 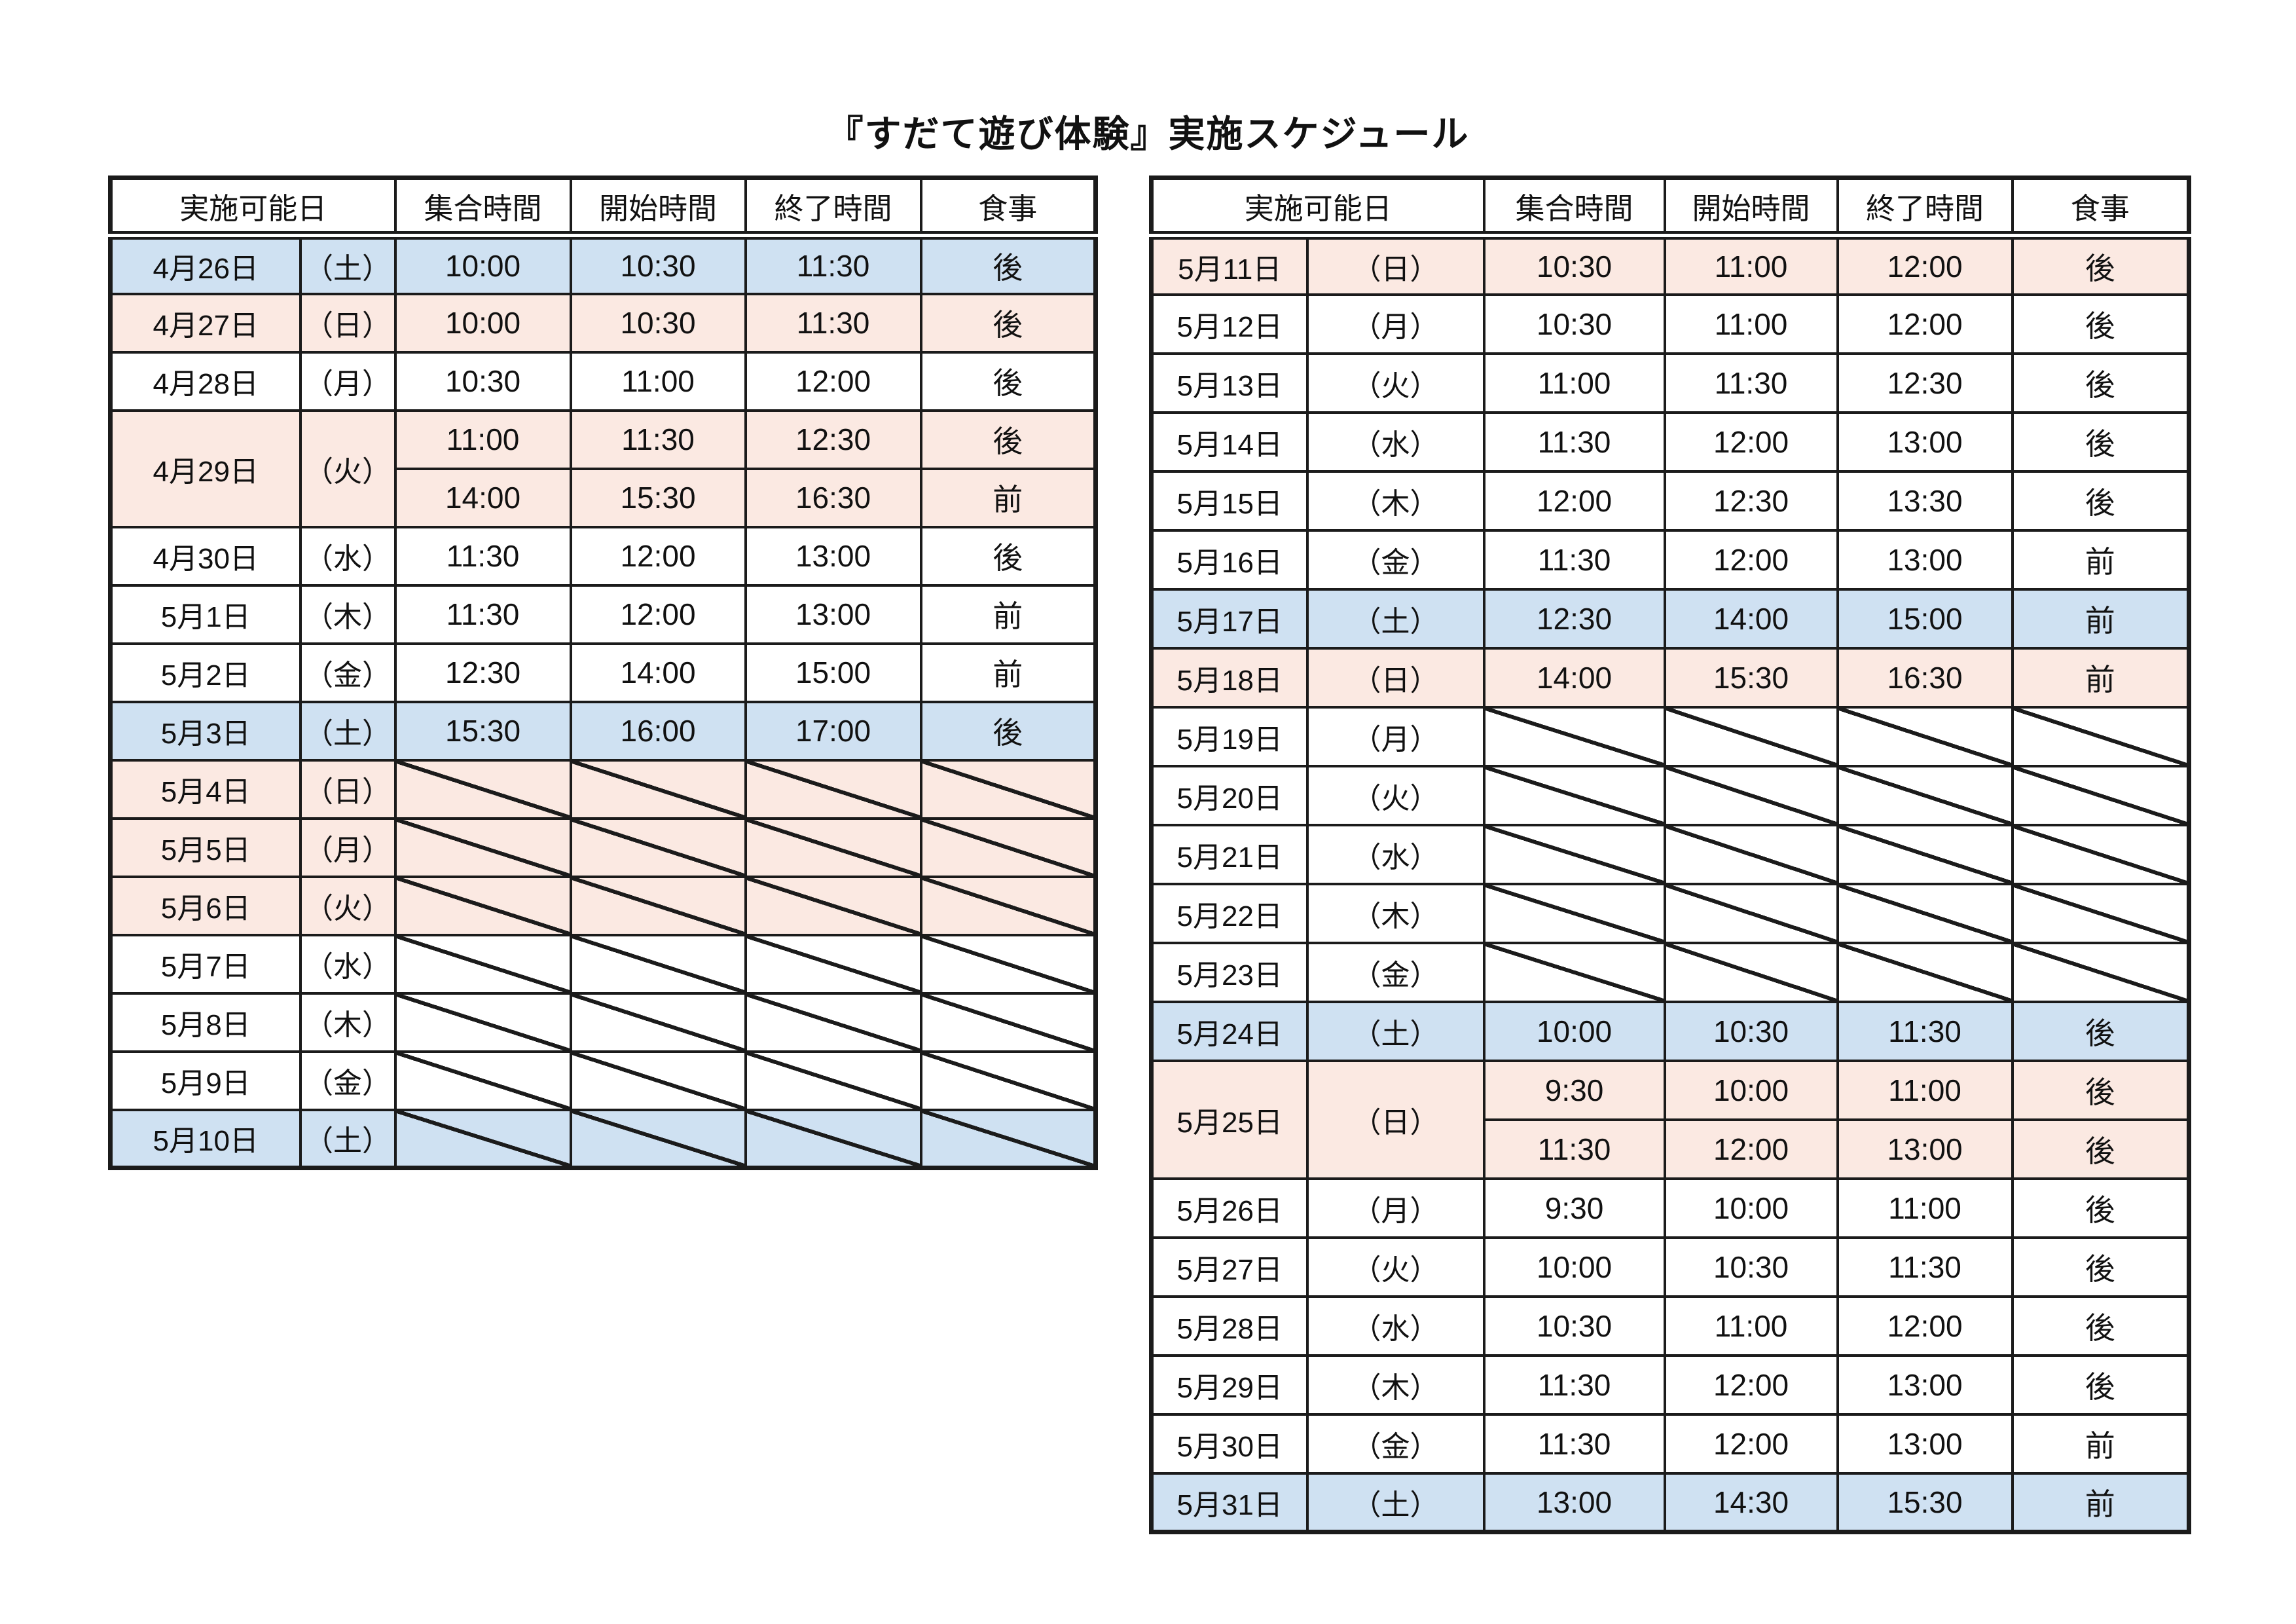 I want to click on table-row: 14:00 15:30 16:30 前, so click(x=604, y=497).